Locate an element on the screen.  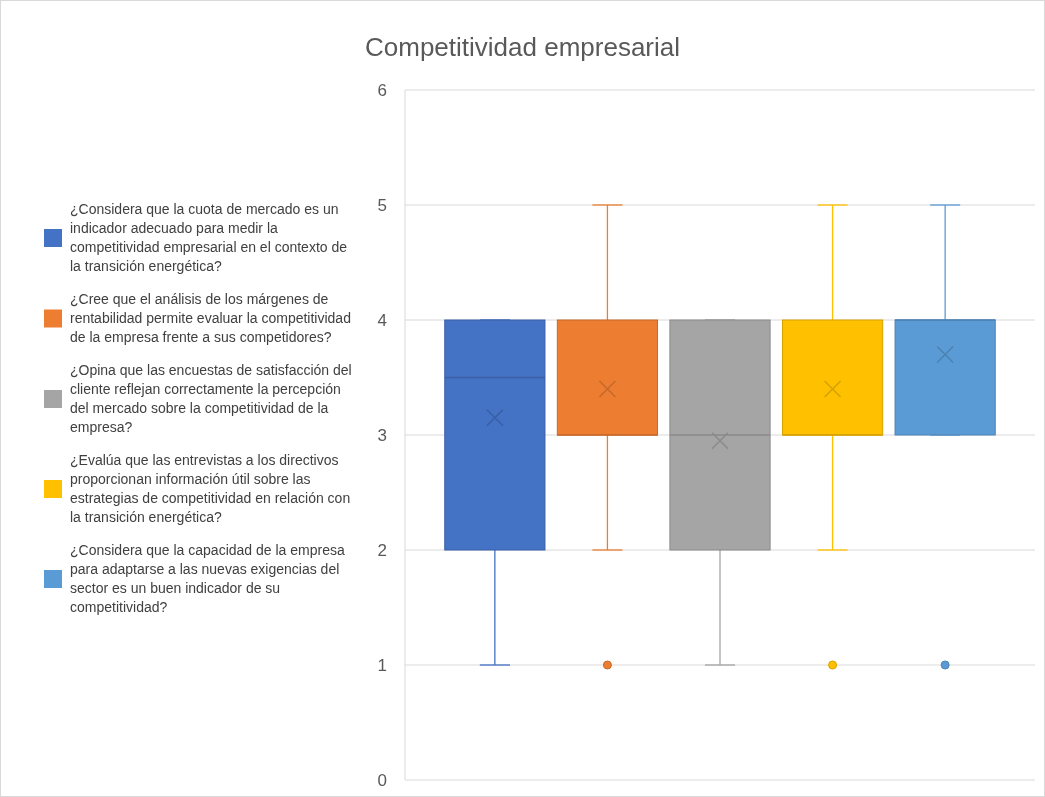
legend-label: ¿Considera que la capacidad de la empresa para adaptarse a las nuevas exigencias del sector es un buen indicador de su competitividad? is located at coordinates (207, 578).